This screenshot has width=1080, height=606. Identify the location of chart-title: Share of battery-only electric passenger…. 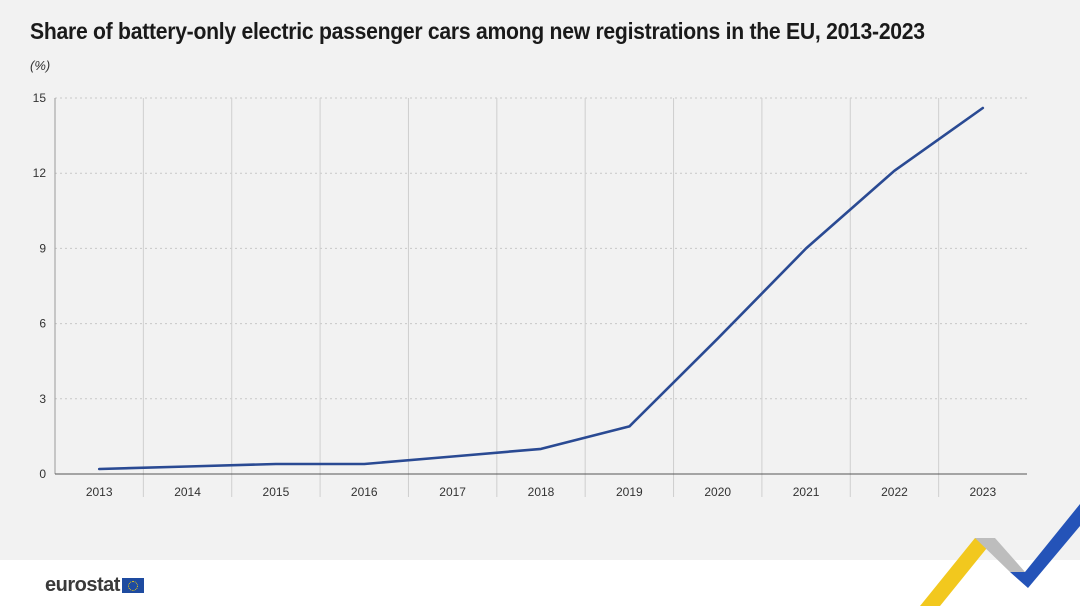
(477, 31).